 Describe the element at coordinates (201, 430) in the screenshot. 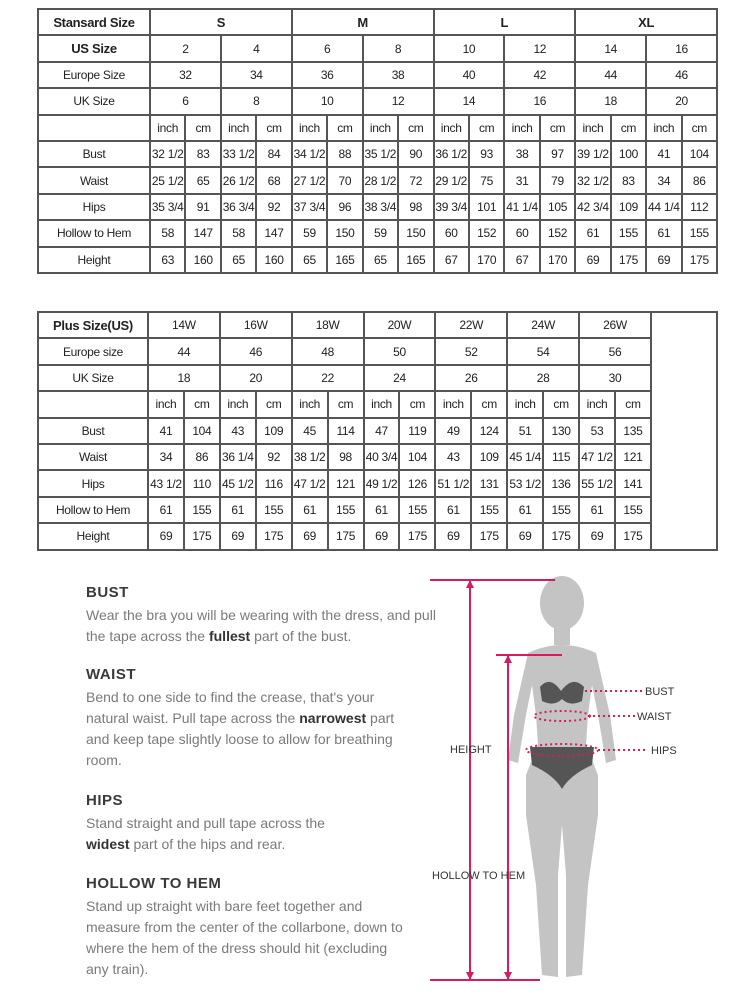

I see `table-cell: 104` at that location.